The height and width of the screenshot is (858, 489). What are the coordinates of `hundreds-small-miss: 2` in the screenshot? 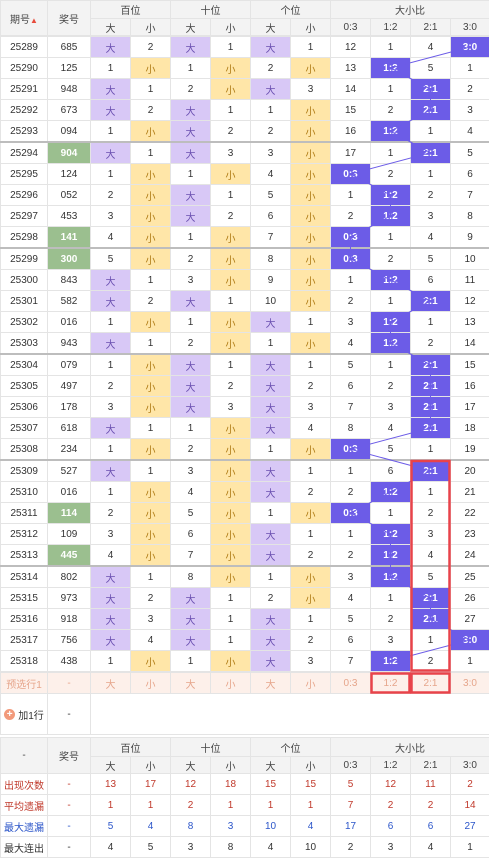 It's located at (151, 598).